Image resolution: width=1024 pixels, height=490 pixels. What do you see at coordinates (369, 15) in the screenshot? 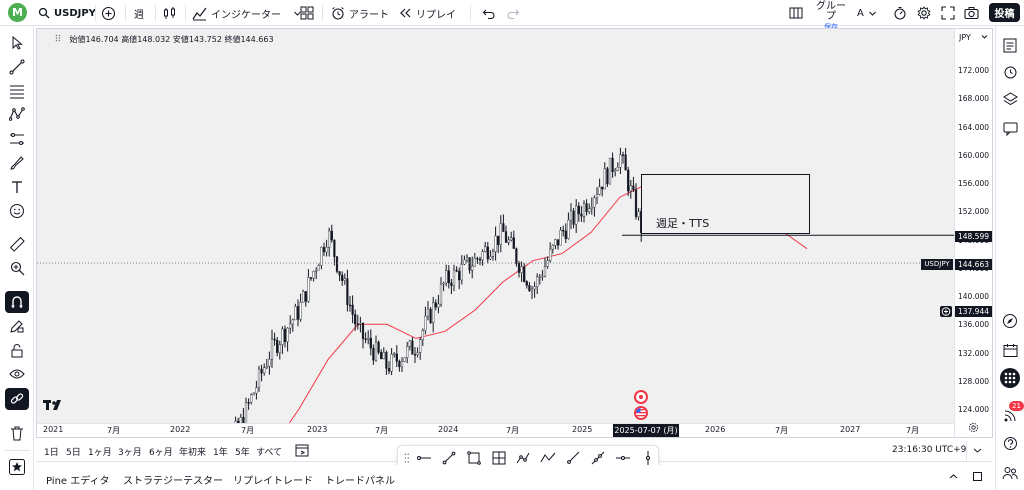
I see `alert-label: アラート` at bounding box center [369, 15].